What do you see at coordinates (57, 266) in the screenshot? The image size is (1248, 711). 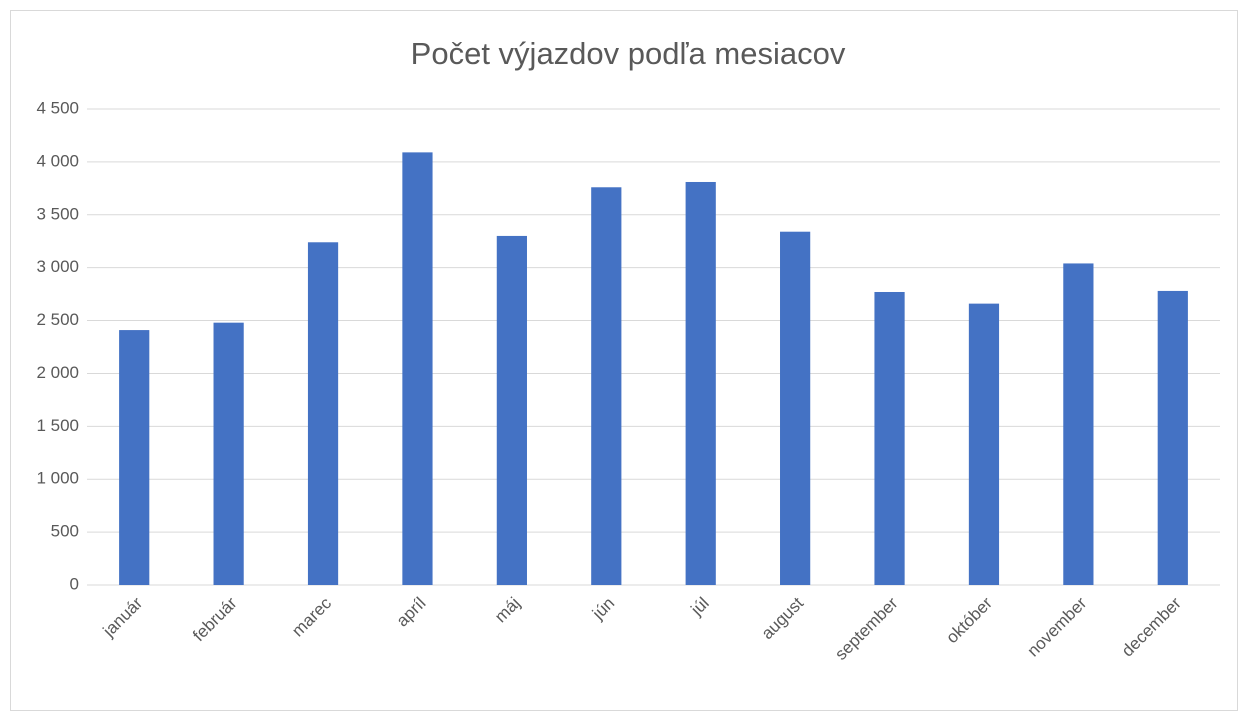 I see `y-tick-label: 3 000` at bounding box center [57, 266].